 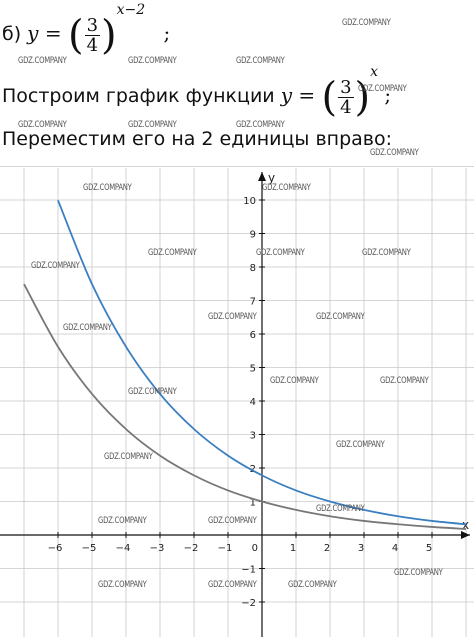 What do you see at coordinates (248, 603) in the screenshot?
I see `y-tick-label: −2` at bounding box center [248, 603].